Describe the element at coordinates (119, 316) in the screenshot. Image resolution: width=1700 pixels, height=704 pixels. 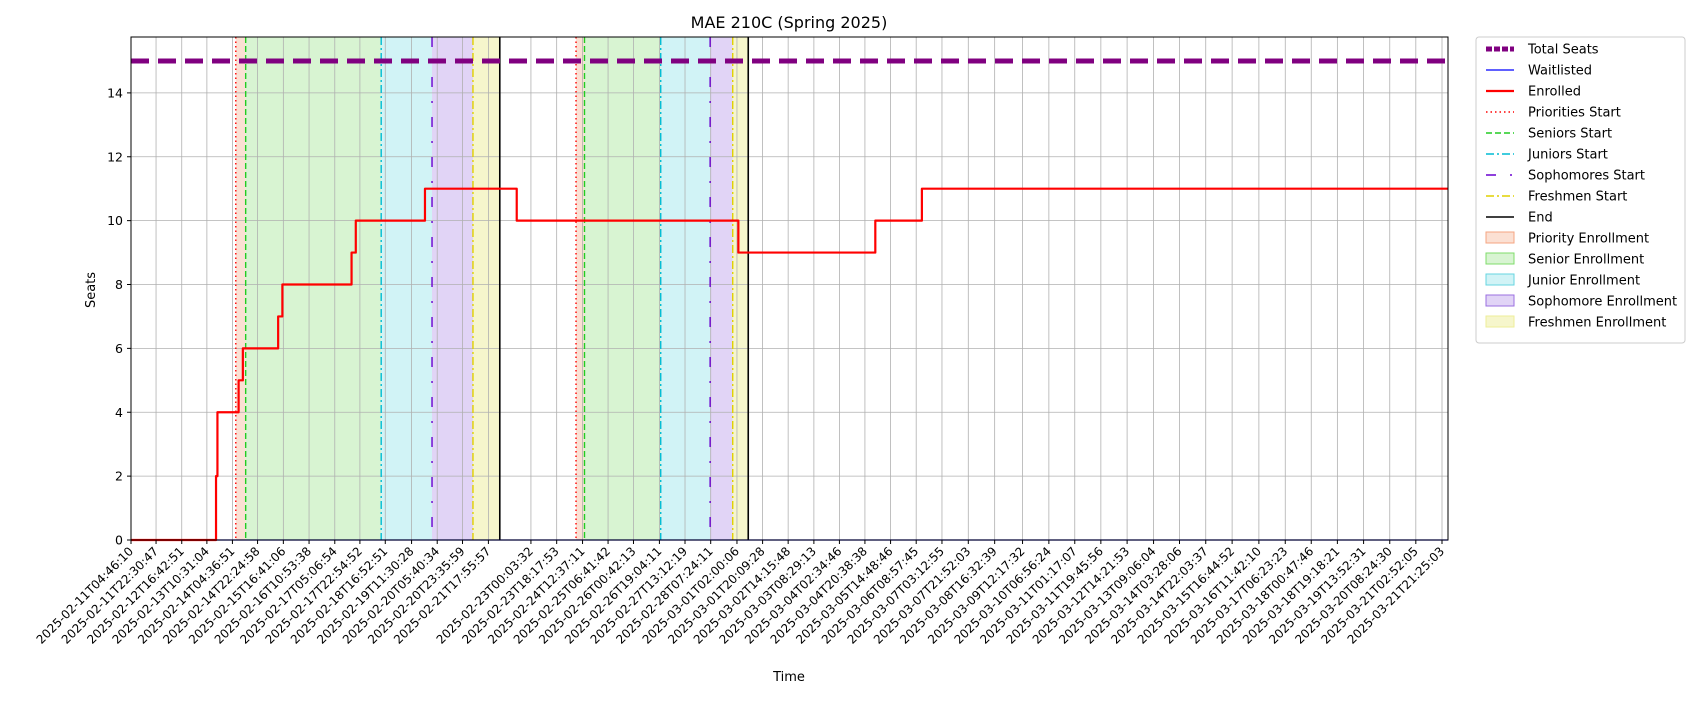
I see `y-ticks: 0 2 4 6 8 10 12 14` at that location.